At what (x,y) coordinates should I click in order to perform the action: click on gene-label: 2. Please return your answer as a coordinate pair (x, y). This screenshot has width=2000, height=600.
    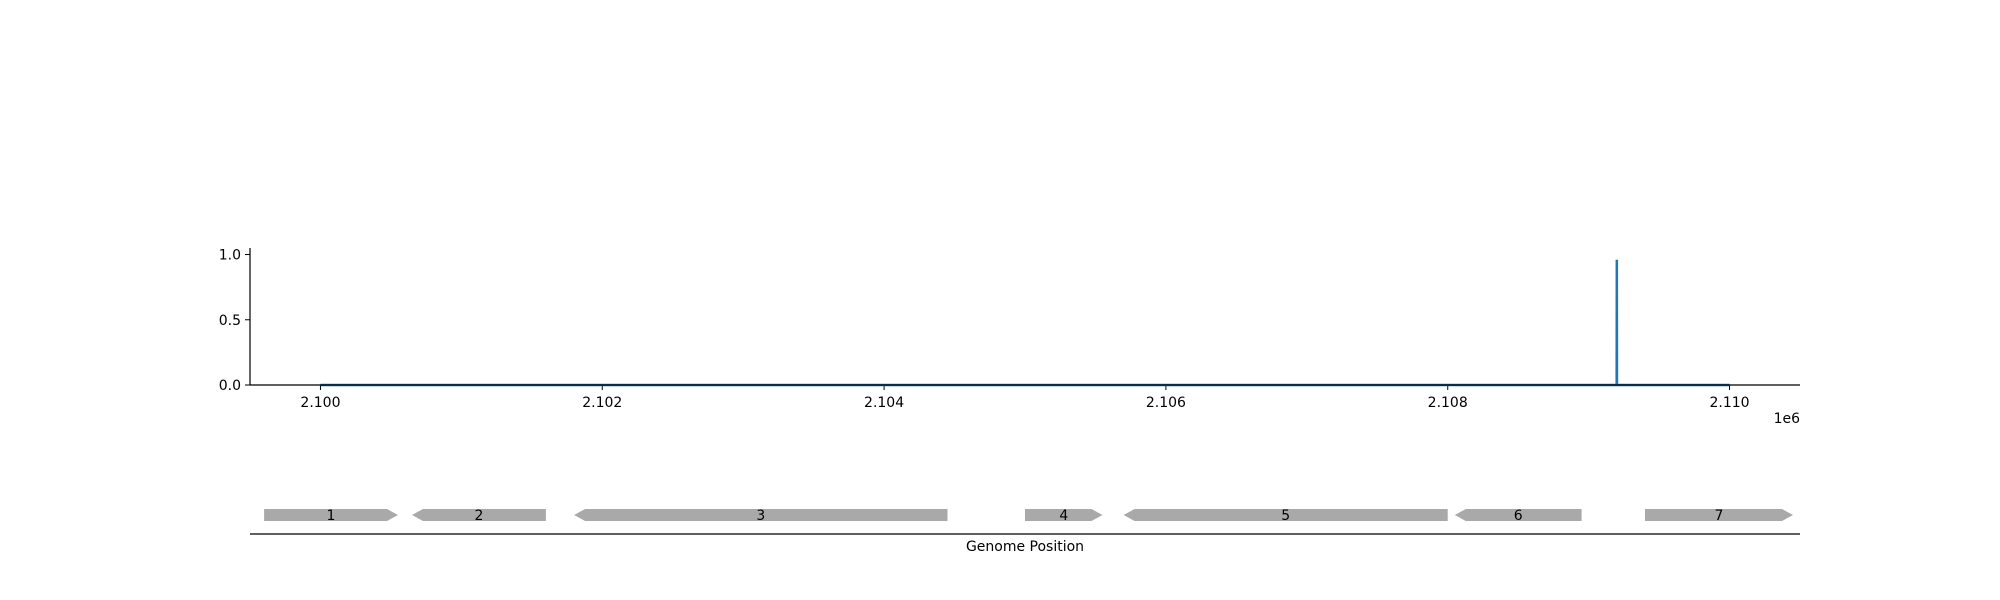
    Looking at the image, I should click on (479, 516).